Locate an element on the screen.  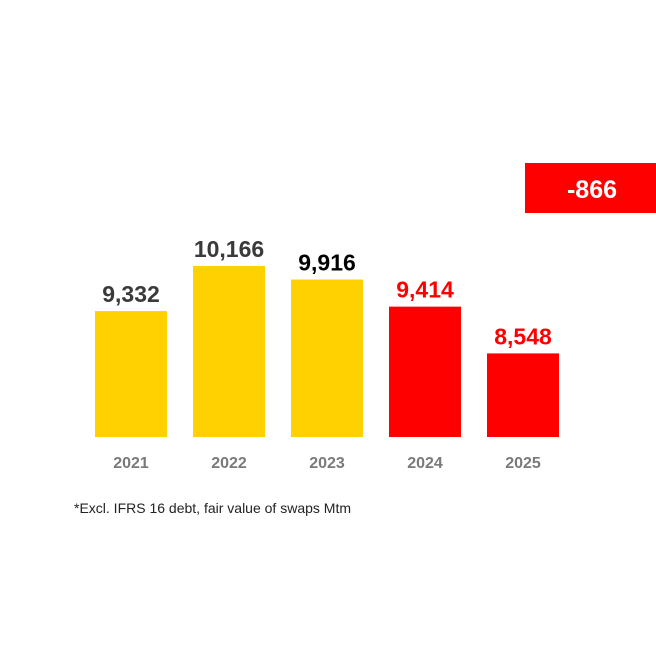
data-label: 10,166 is located at coordinates (229, 249).